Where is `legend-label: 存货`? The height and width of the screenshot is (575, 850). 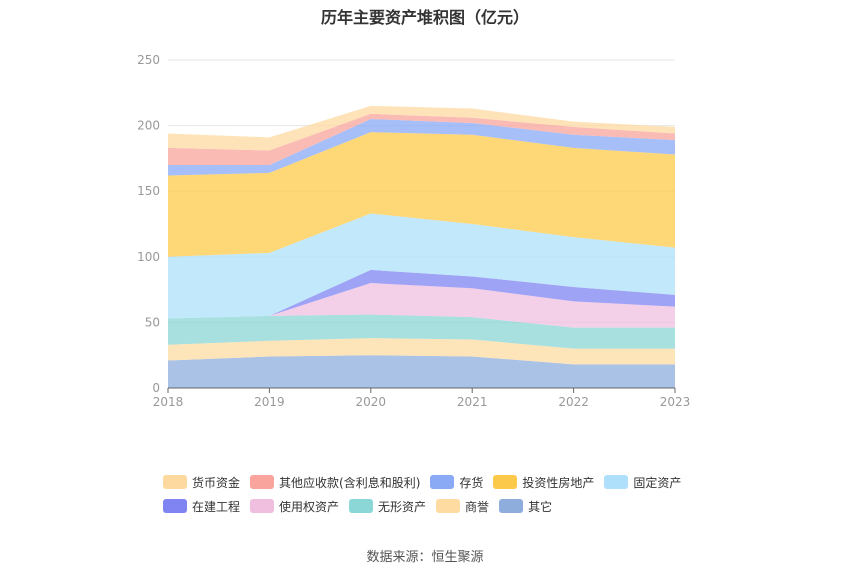 legend-label: 存货 is located at coordinates (471, 482).